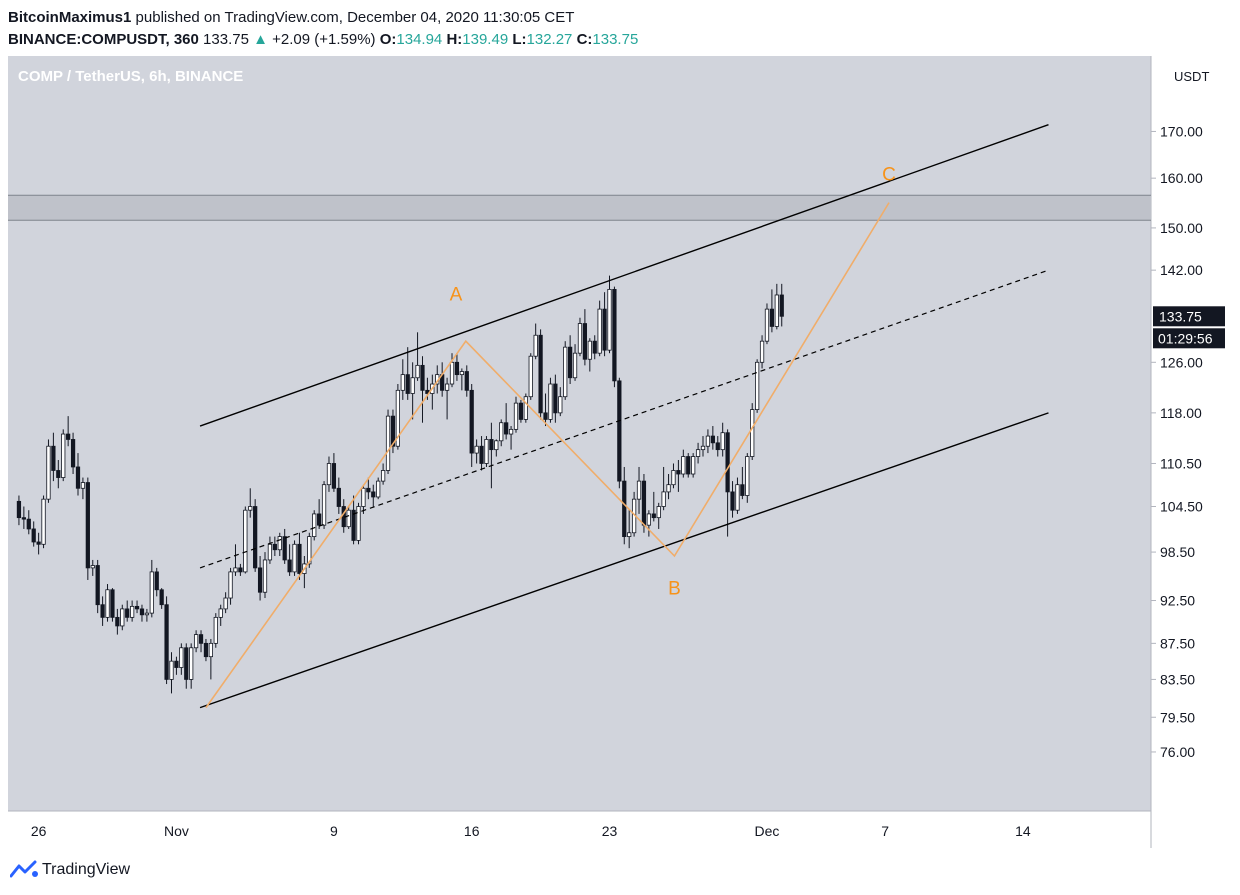 The width and height of the screenshot is (1240, 895). I want to click on chart-title: COMP / TetherUS, 6h, BINANCE, so click(130, 76).